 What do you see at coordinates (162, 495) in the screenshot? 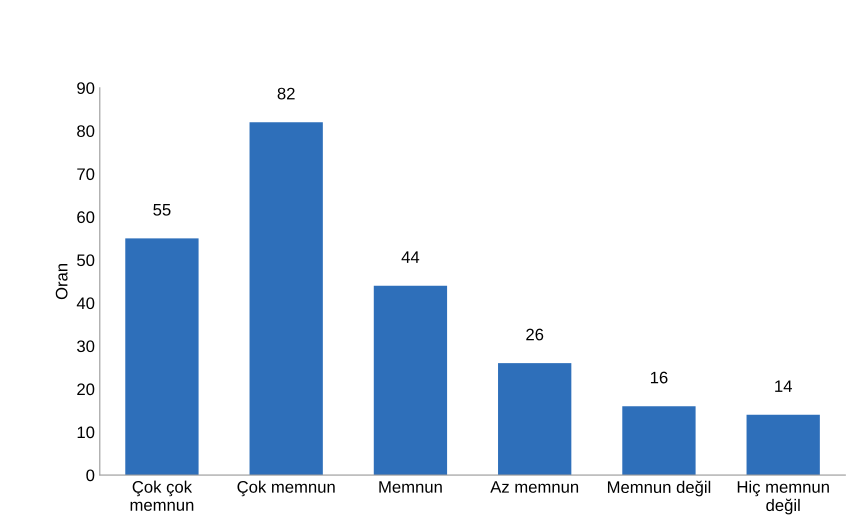
I see `x-tick-label: Çok çok memnun` at bounding box center [162, 495].